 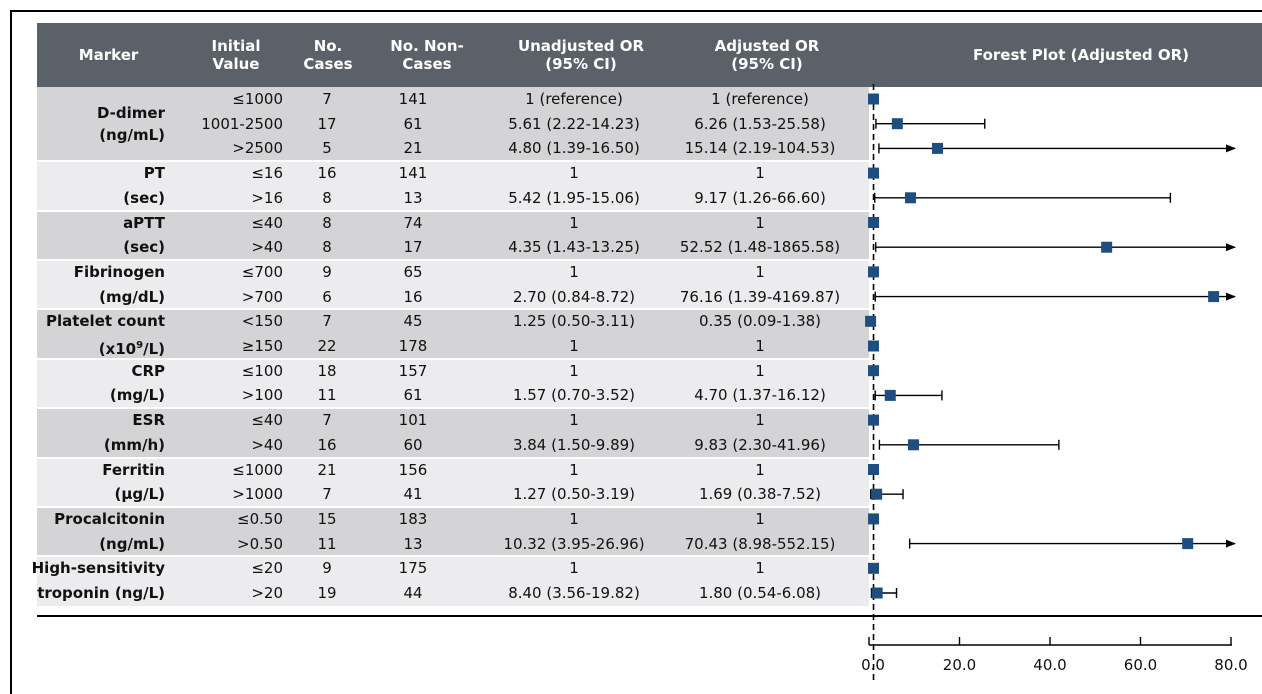 What do you see at coordinates (413, 222) in the screenshot?
I see `cell-non: 74` at bounding box center [413, 222].